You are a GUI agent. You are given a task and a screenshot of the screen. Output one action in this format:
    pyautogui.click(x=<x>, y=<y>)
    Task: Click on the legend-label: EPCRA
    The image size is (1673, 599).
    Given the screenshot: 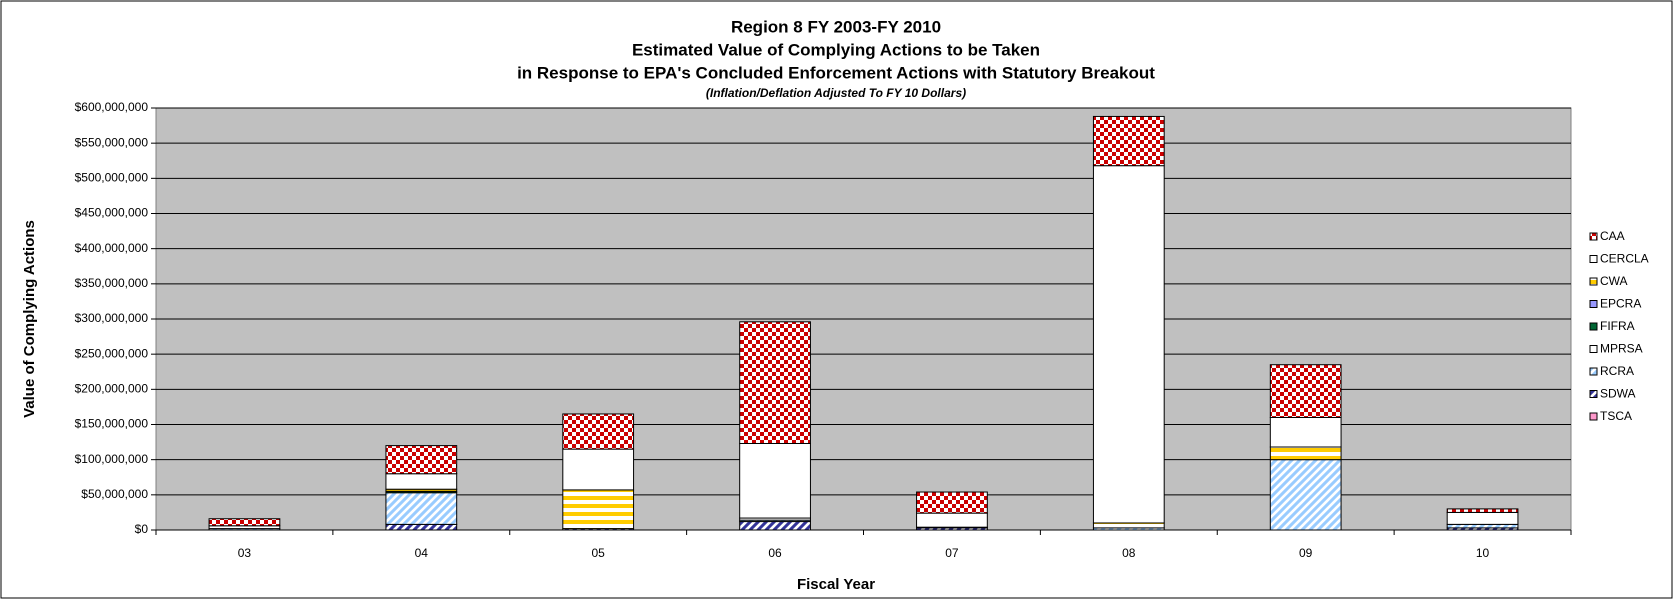 What is the action you would take?
    pyautogui.click(x=1620, y=304)
    